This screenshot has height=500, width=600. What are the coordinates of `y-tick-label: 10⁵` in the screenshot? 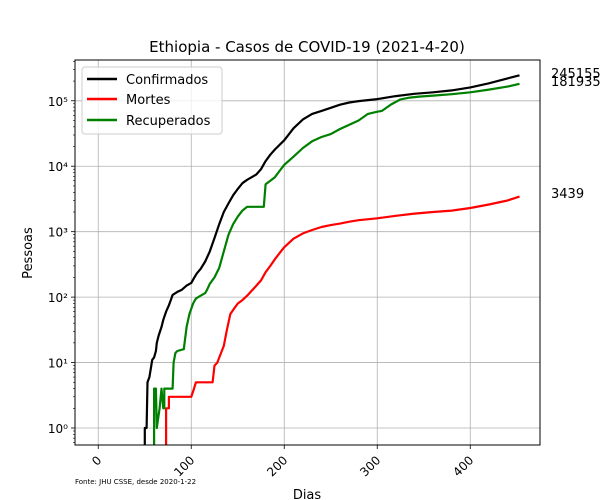 It's located at (58, 102).